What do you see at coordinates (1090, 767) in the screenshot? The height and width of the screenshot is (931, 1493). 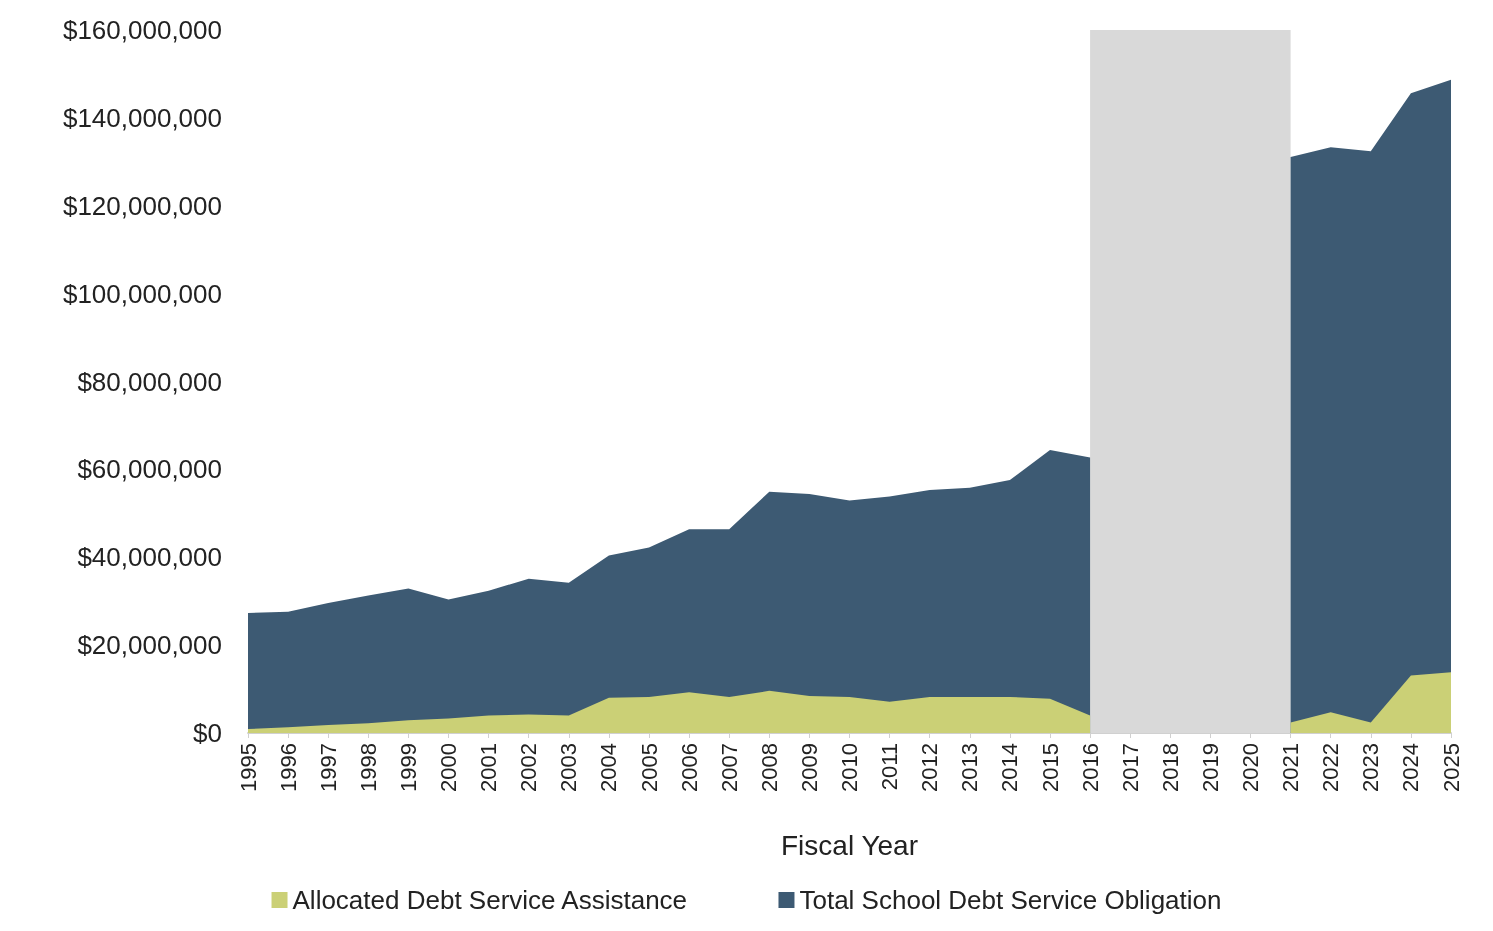 I see `x-tick-label: 2016` at bounding box center [1090, 767].